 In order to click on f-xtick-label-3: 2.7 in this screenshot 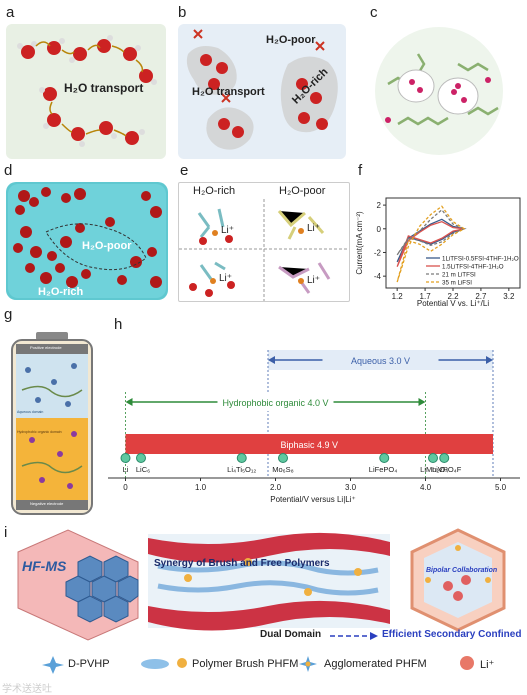, I will do `click(481, 296)`.